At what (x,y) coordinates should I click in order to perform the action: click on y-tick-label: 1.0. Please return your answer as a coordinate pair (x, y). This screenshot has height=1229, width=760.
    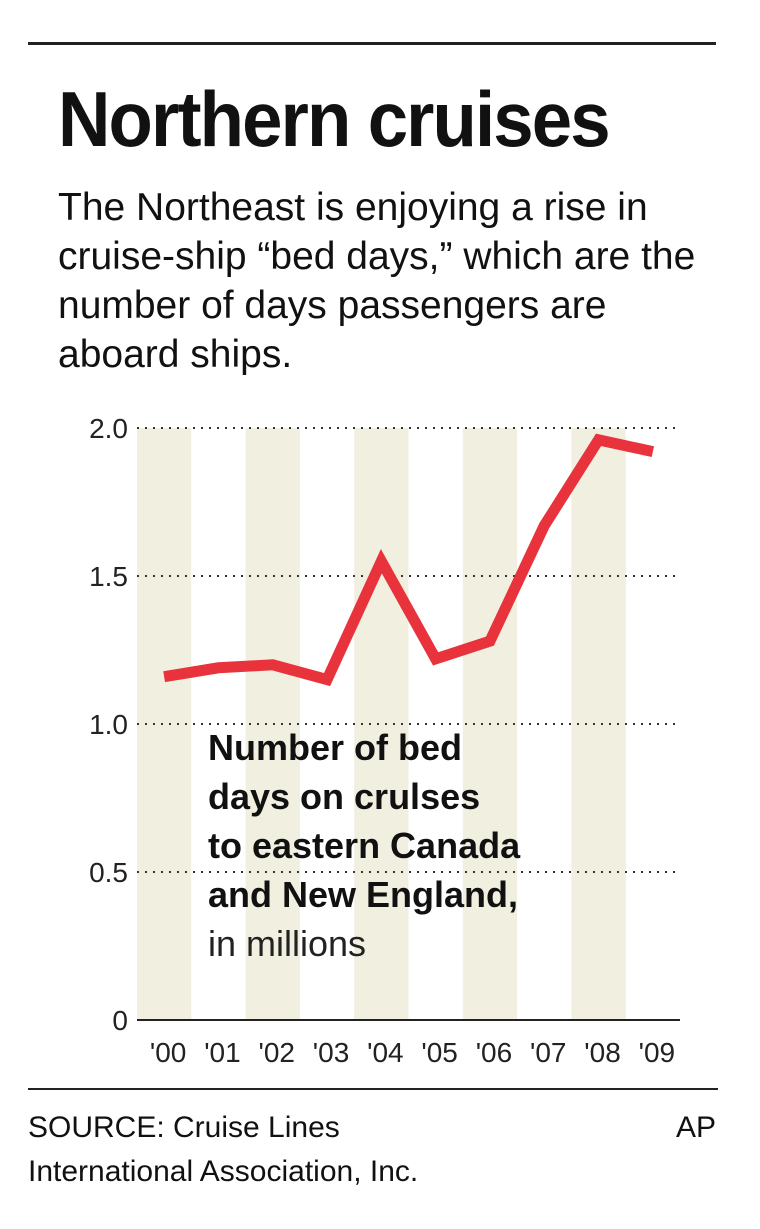
    Looking at the image, I should click on (108, 724).